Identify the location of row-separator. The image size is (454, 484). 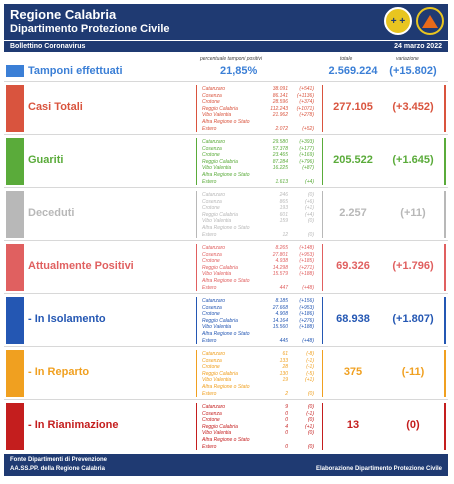
(226, 134).